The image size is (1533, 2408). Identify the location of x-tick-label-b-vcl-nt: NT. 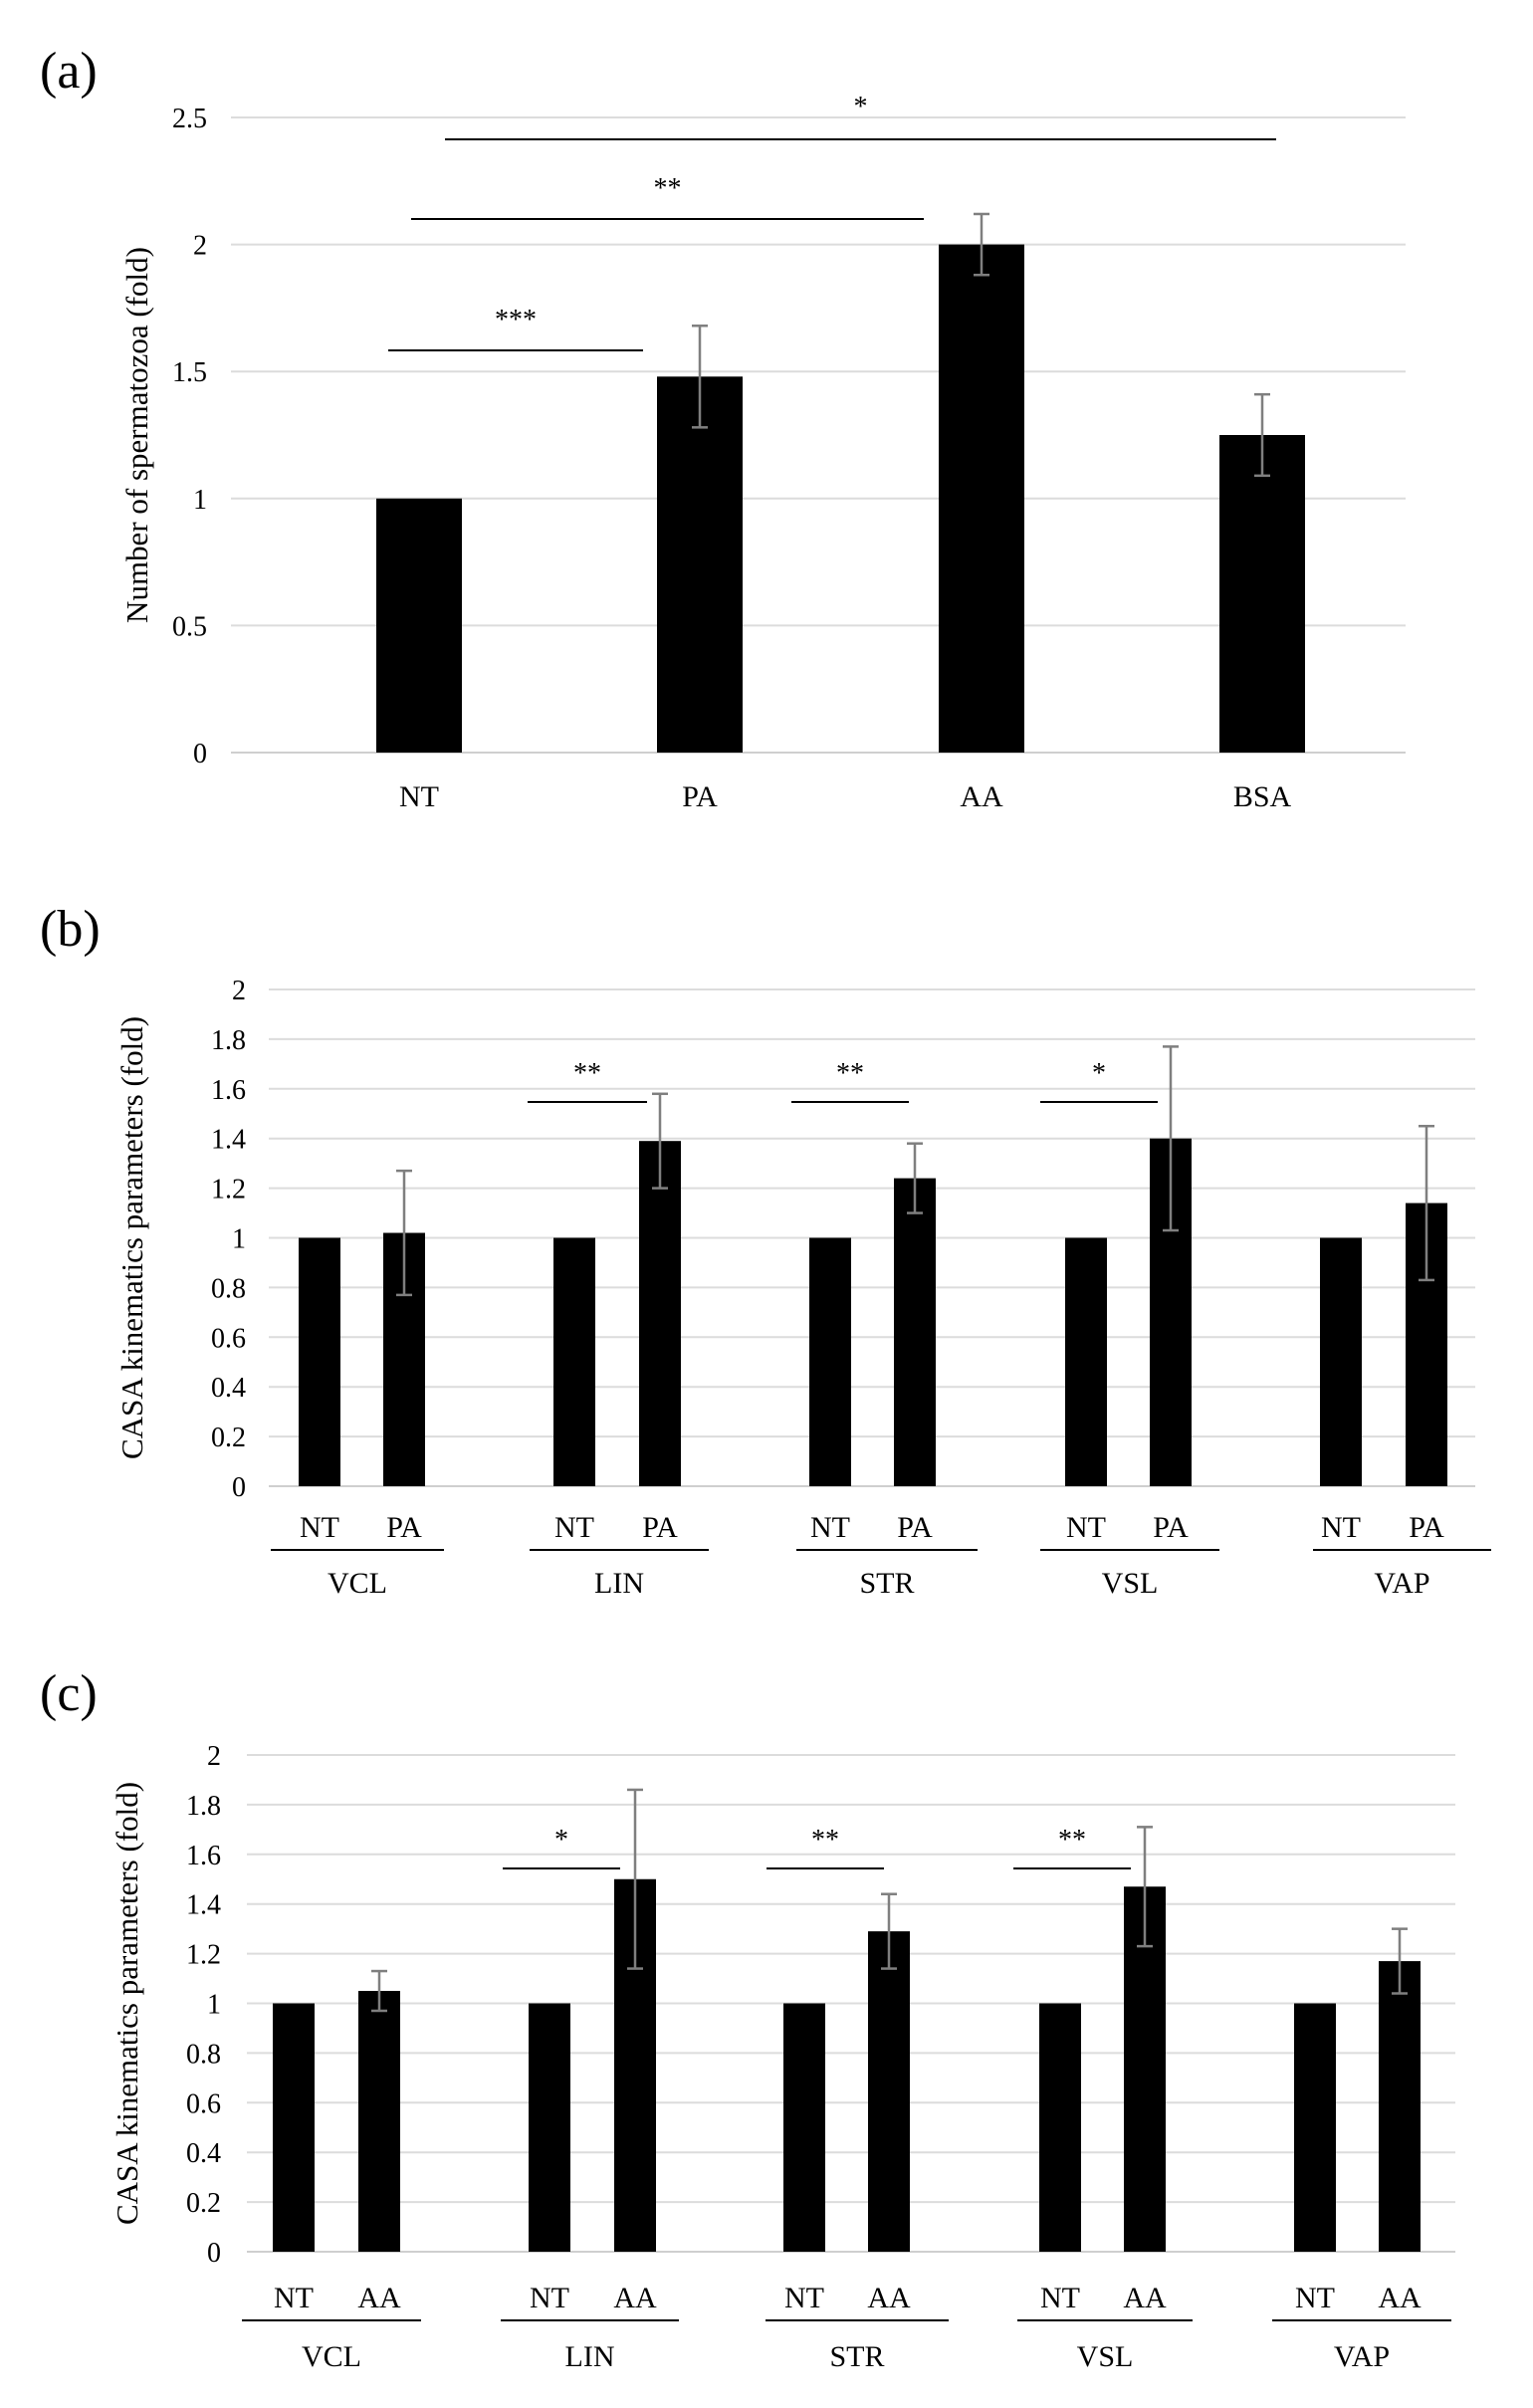
(319, 1527).